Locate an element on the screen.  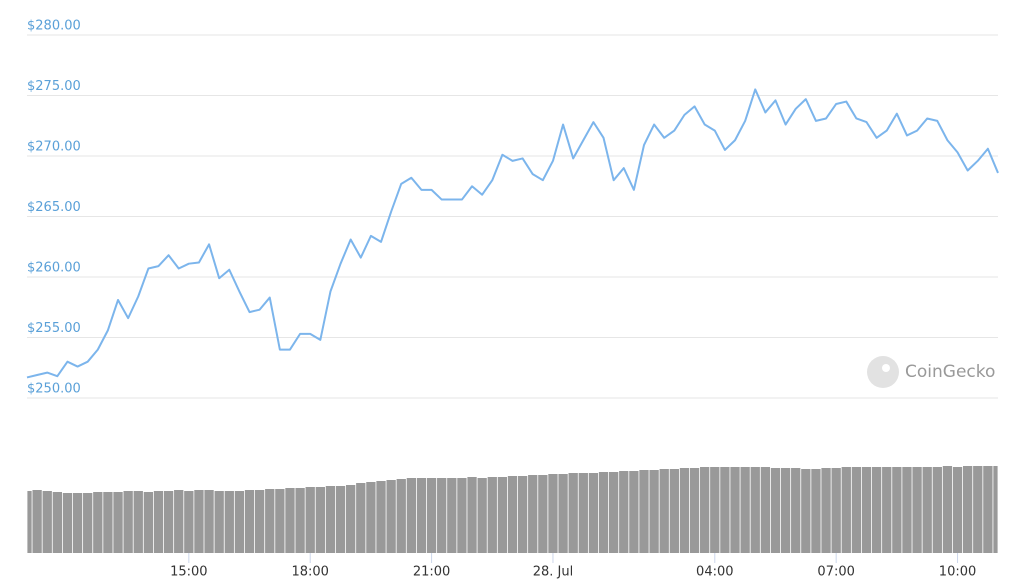
y-tick-label: $260.00 is located at coordinates (54, 268).